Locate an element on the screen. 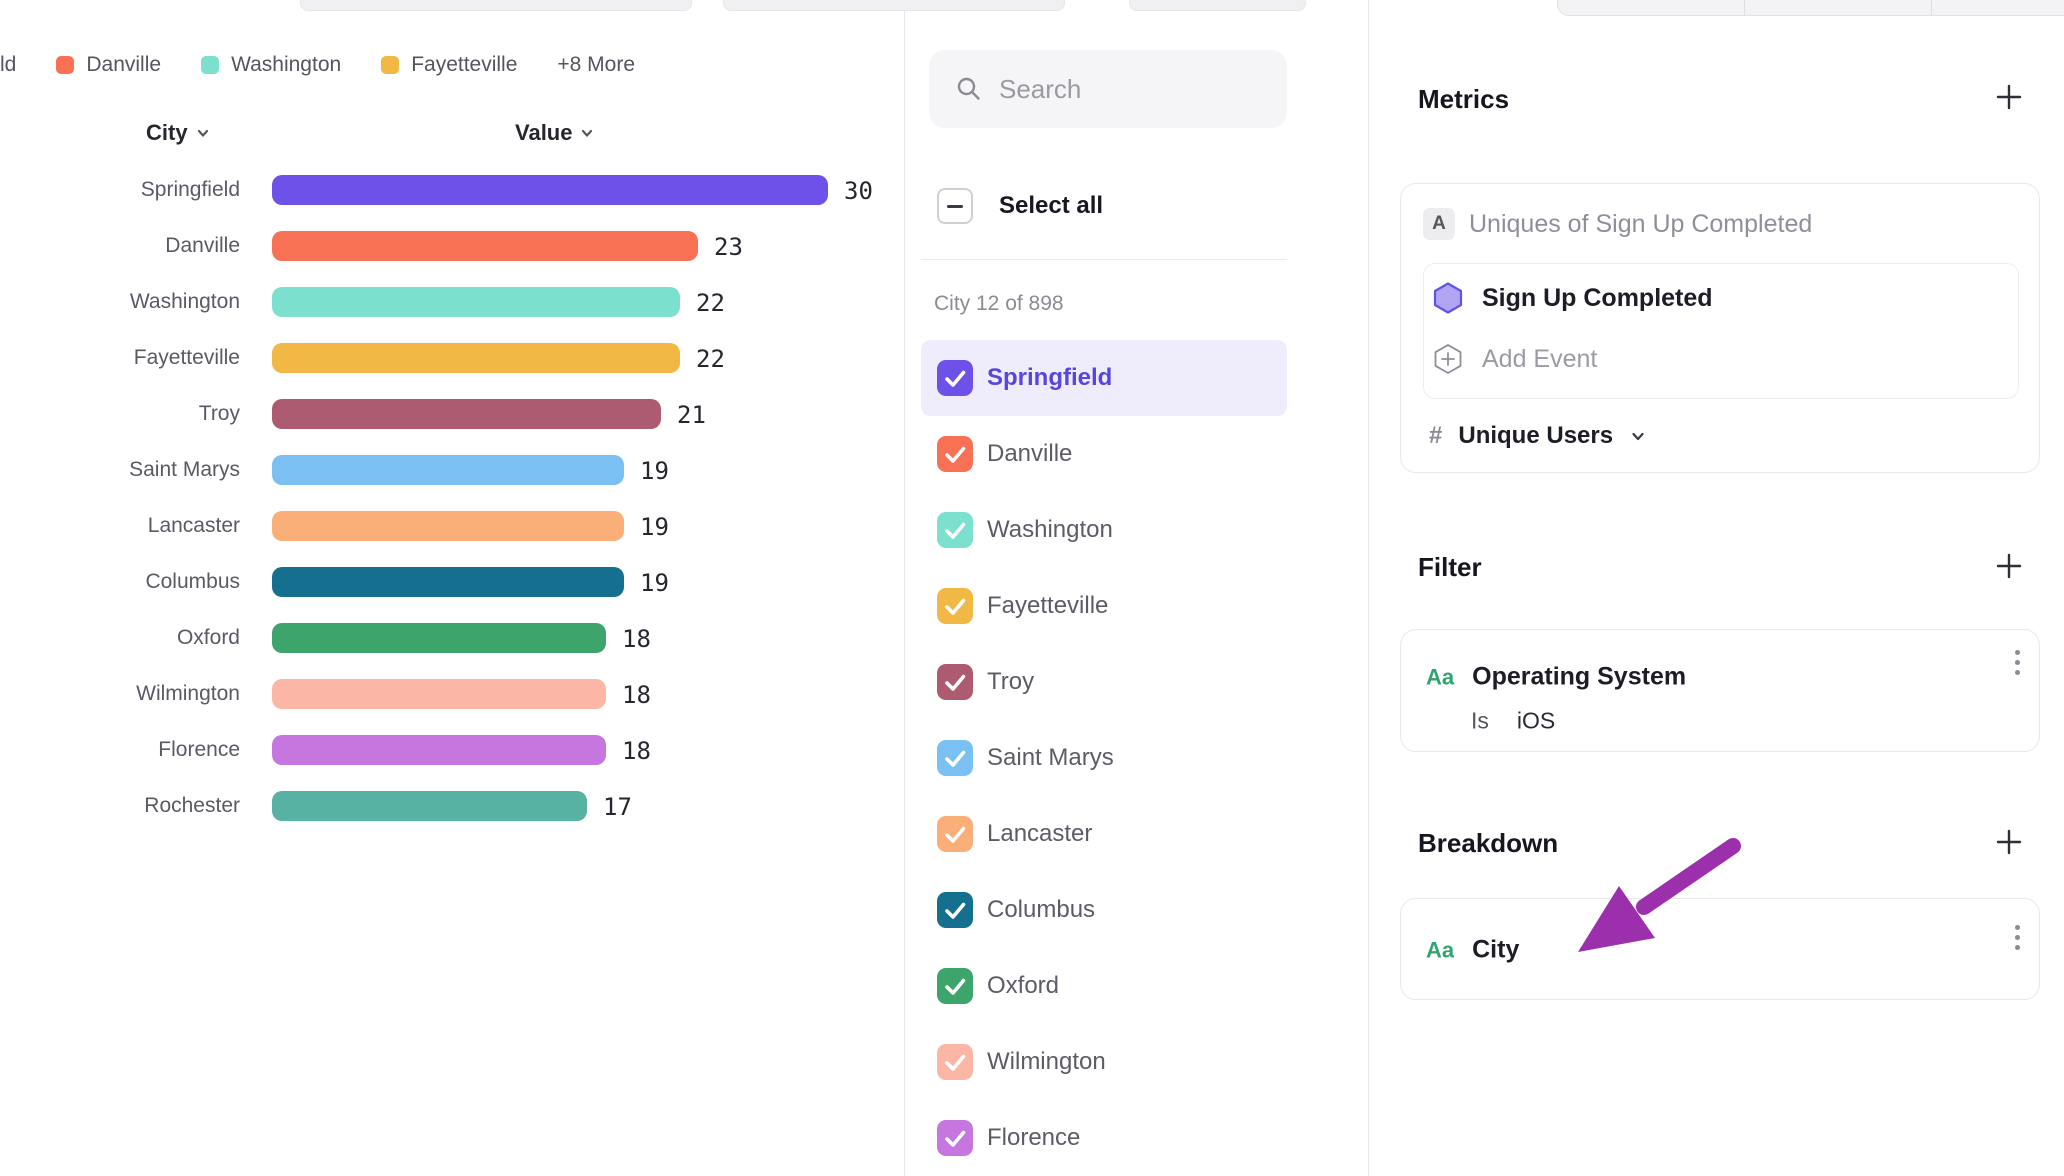 This screenshot has height=1176, width=2064. city-list-item: Lancaster is located at coordinates (1104, 834).